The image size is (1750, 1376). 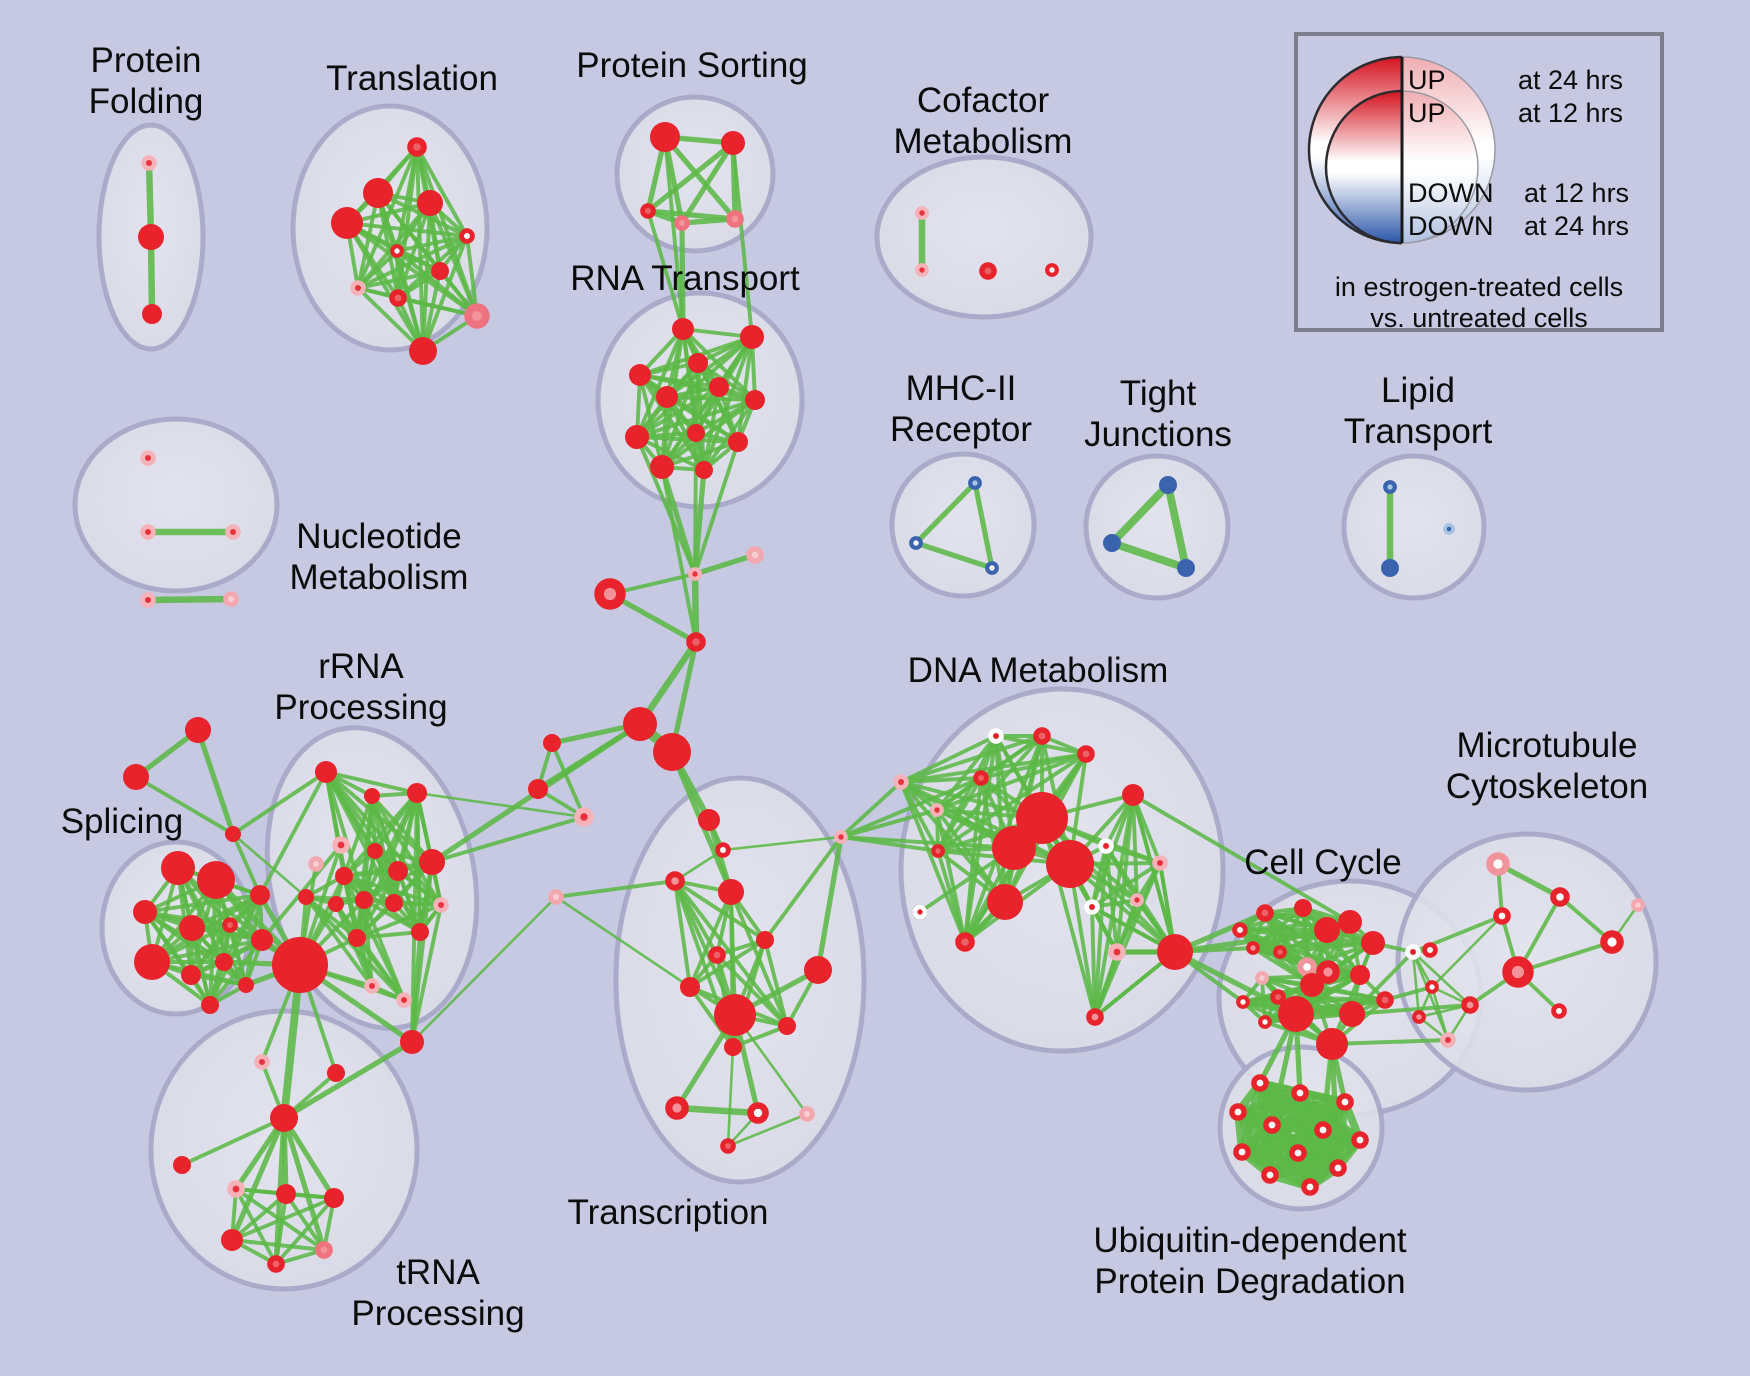 I want to click on cluster-label-ubiquitin-degradation: Ubiquitin-dependent Protein Degradation, so click(x=1250, y=1261).